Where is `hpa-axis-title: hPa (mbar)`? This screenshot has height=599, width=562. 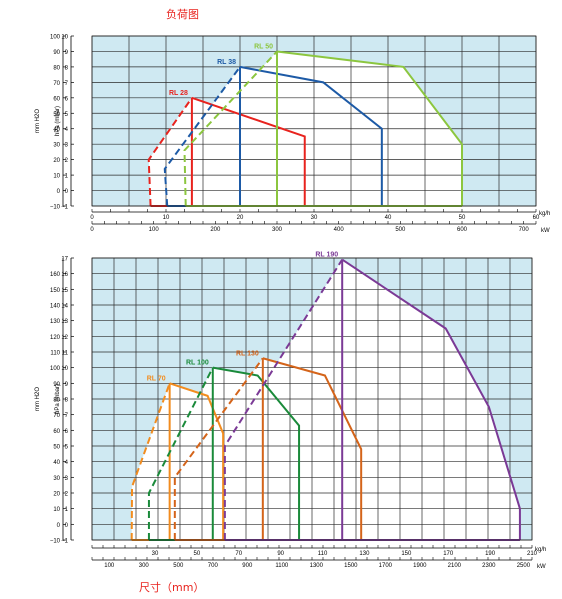
hpa-axis-title: hPa (mbar) is located at coordinates (58, 399).